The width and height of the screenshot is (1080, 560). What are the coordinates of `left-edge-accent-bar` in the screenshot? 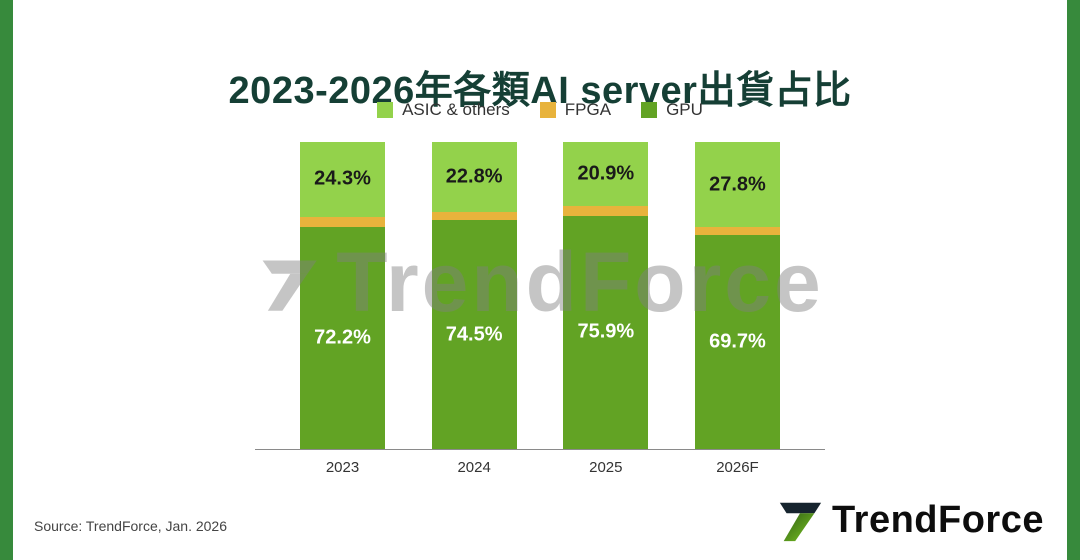 It's located at (6, 280).